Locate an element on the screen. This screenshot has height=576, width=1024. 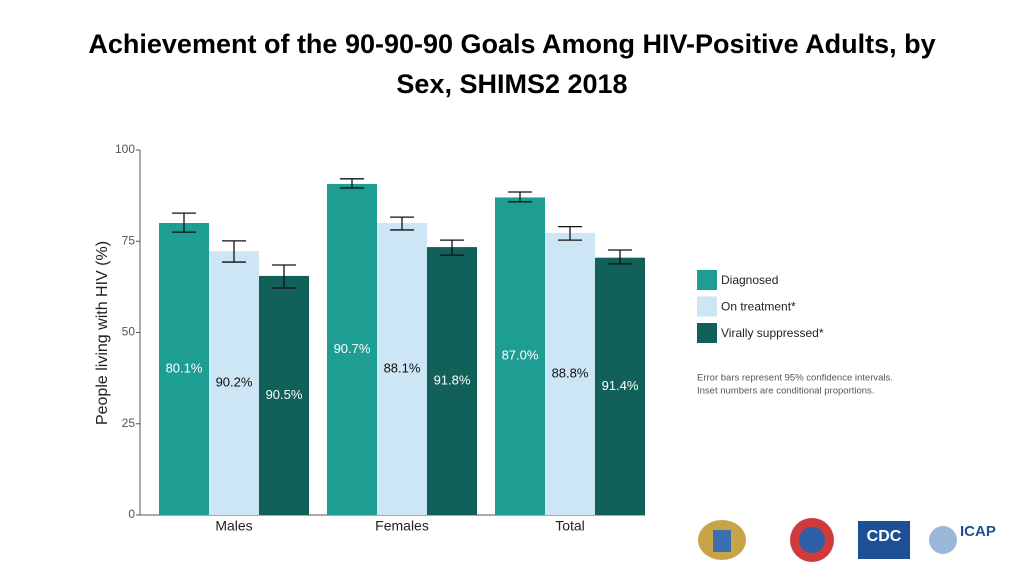
inset-label: 80.1% is located at coordinates (184, 367).